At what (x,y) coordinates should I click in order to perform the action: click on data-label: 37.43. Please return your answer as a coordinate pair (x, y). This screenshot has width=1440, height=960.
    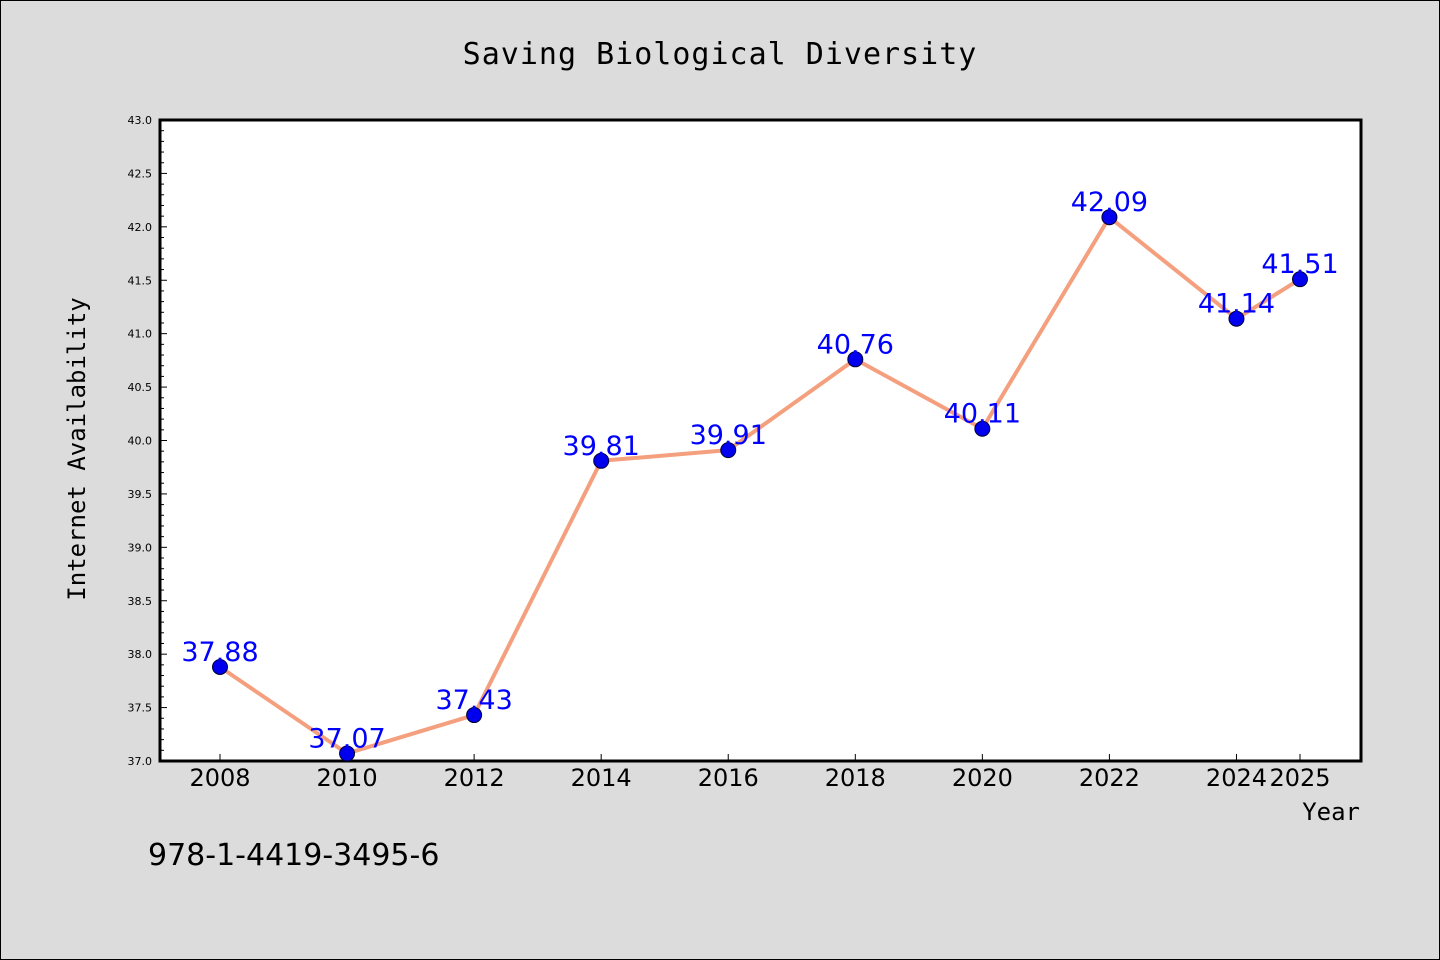
    Looking at the image, I should click on (473, 700).